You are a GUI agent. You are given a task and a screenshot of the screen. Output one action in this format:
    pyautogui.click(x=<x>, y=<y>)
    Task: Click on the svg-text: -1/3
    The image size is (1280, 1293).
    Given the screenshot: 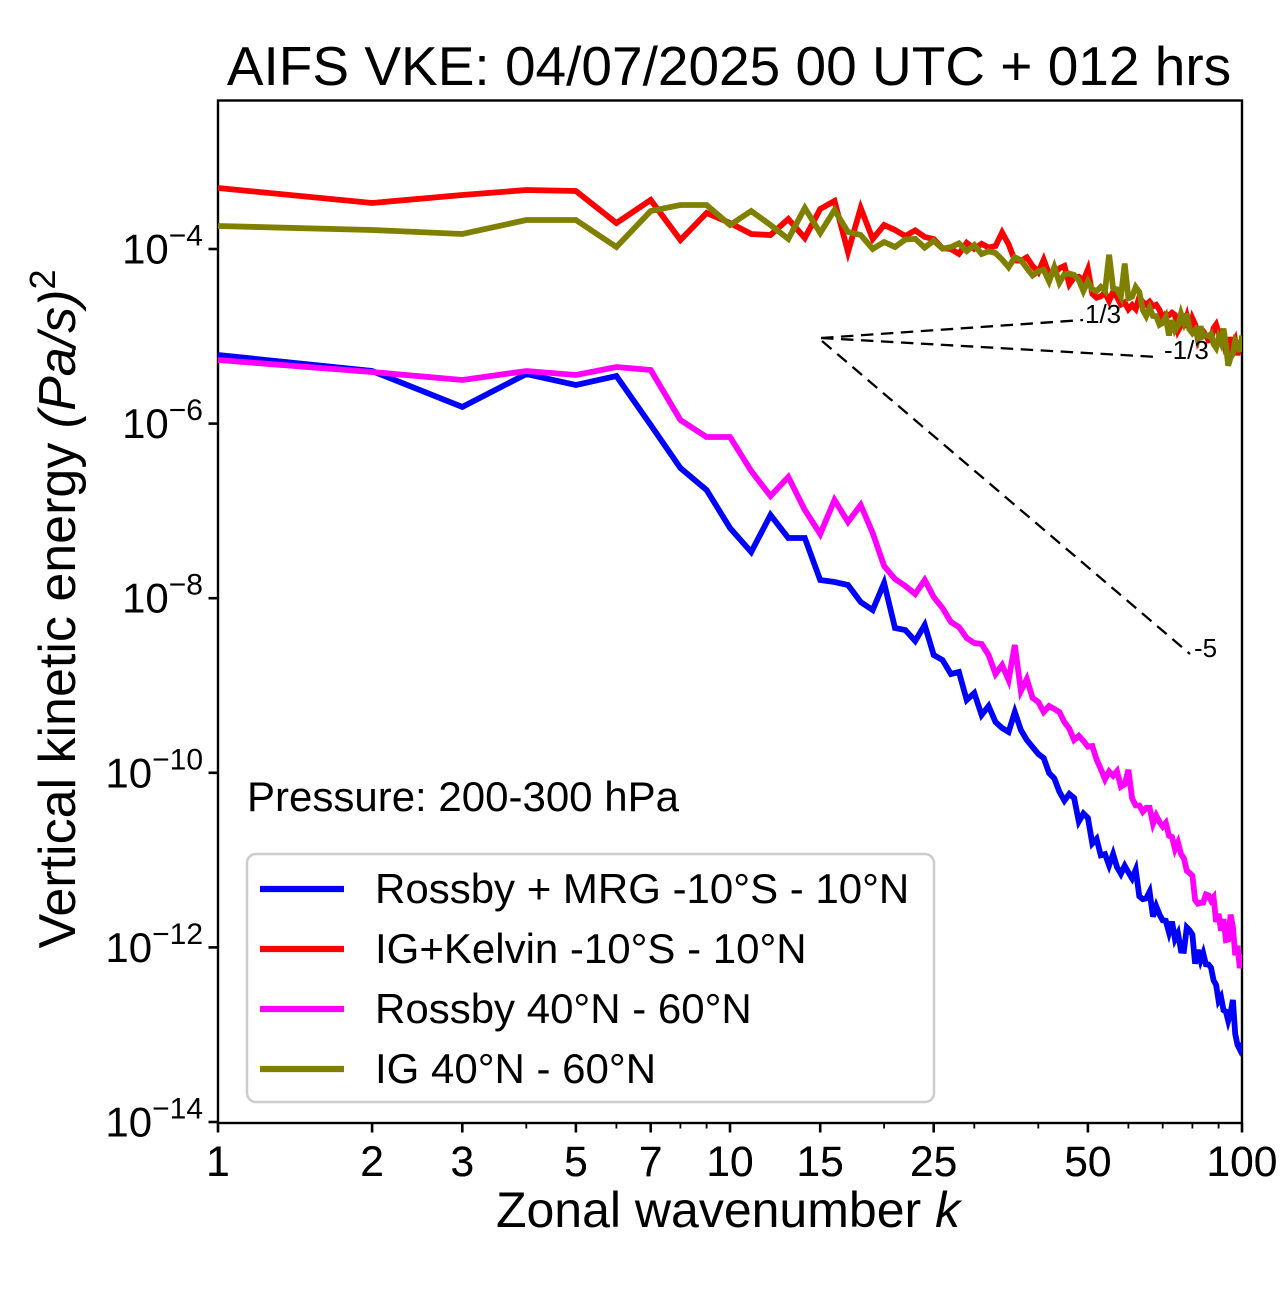 What is the action you would take?
    pyautogui.click(x=1186, y=350)
    